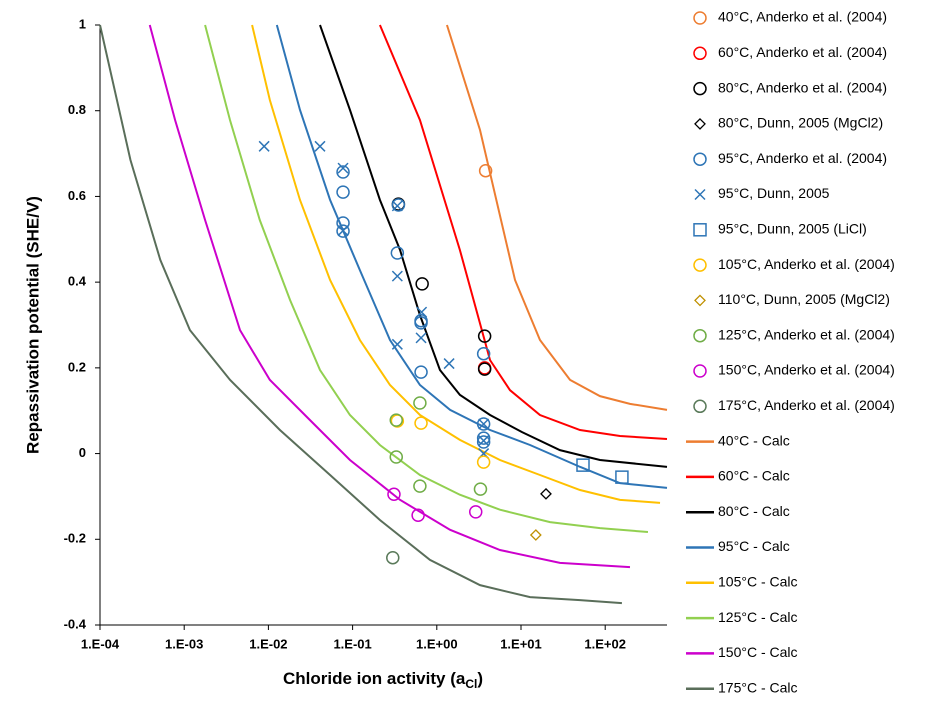 The image size is (942, 706). I want to click on x-tick-label: 1.E+02, so click(605, 643).